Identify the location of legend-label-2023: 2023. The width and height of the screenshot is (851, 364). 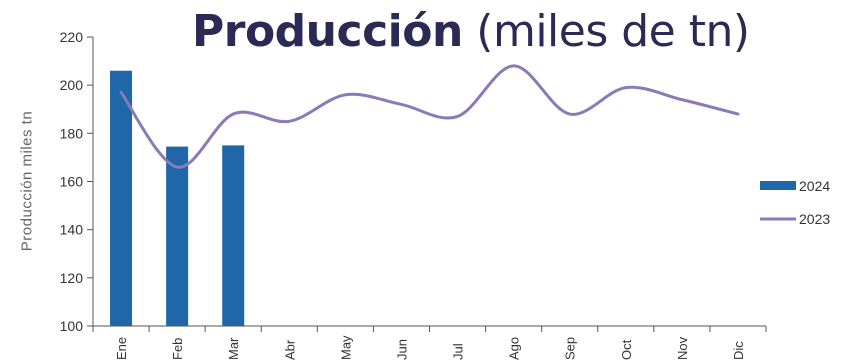
(814, 219).